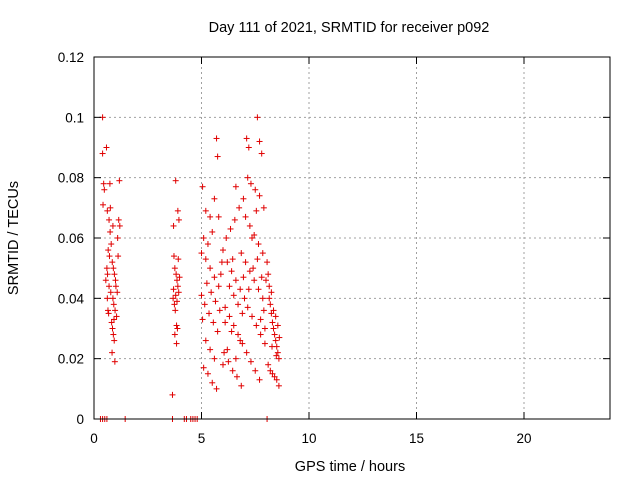 This screenshot has width=640, height=480. What do you see at coordinates (308, 438) in the screenshot?
I see `x-tick-label: 10` at bounding box center [308, 438].